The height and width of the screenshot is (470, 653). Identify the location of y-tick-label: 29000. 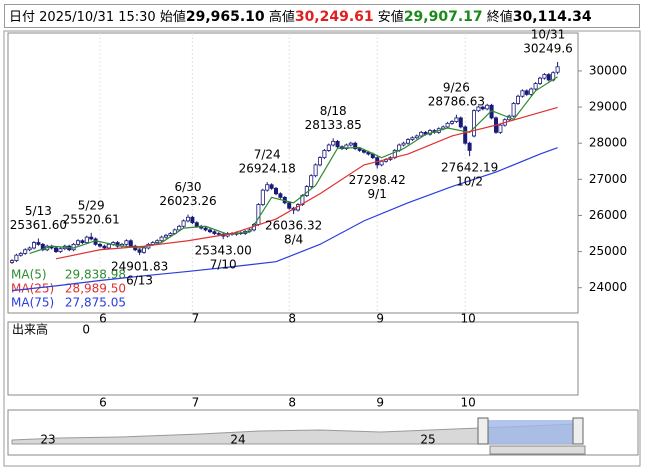
(608, 107).